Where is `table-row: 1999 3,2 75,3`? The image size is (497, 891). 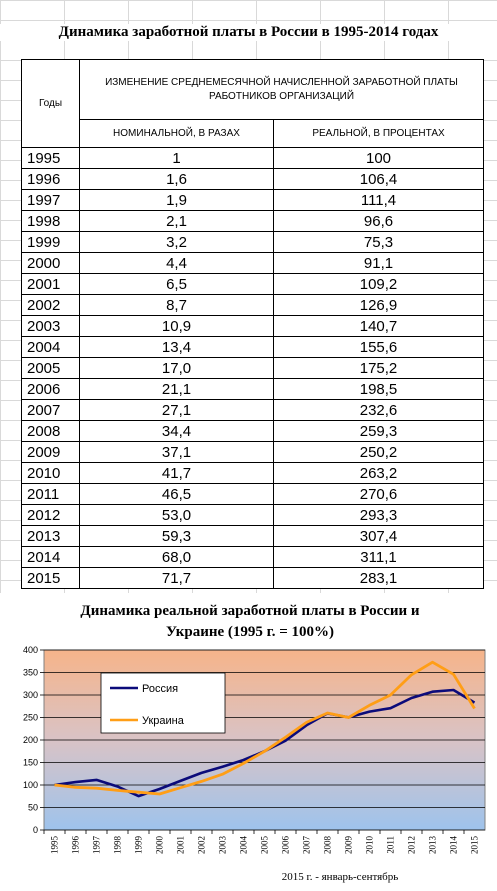 table-row: 1999 3,2 75,3 is located at coordinates (253, 242).